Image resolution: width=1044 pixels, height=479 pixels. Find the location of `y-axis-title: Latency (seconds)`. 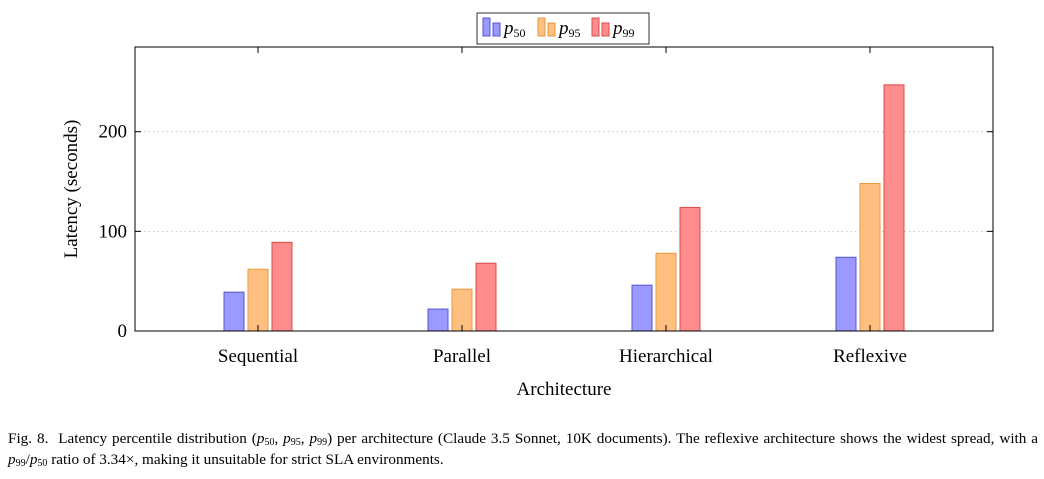

y-axis-title: Latency (seconds) is located at coordinates (71, 189).